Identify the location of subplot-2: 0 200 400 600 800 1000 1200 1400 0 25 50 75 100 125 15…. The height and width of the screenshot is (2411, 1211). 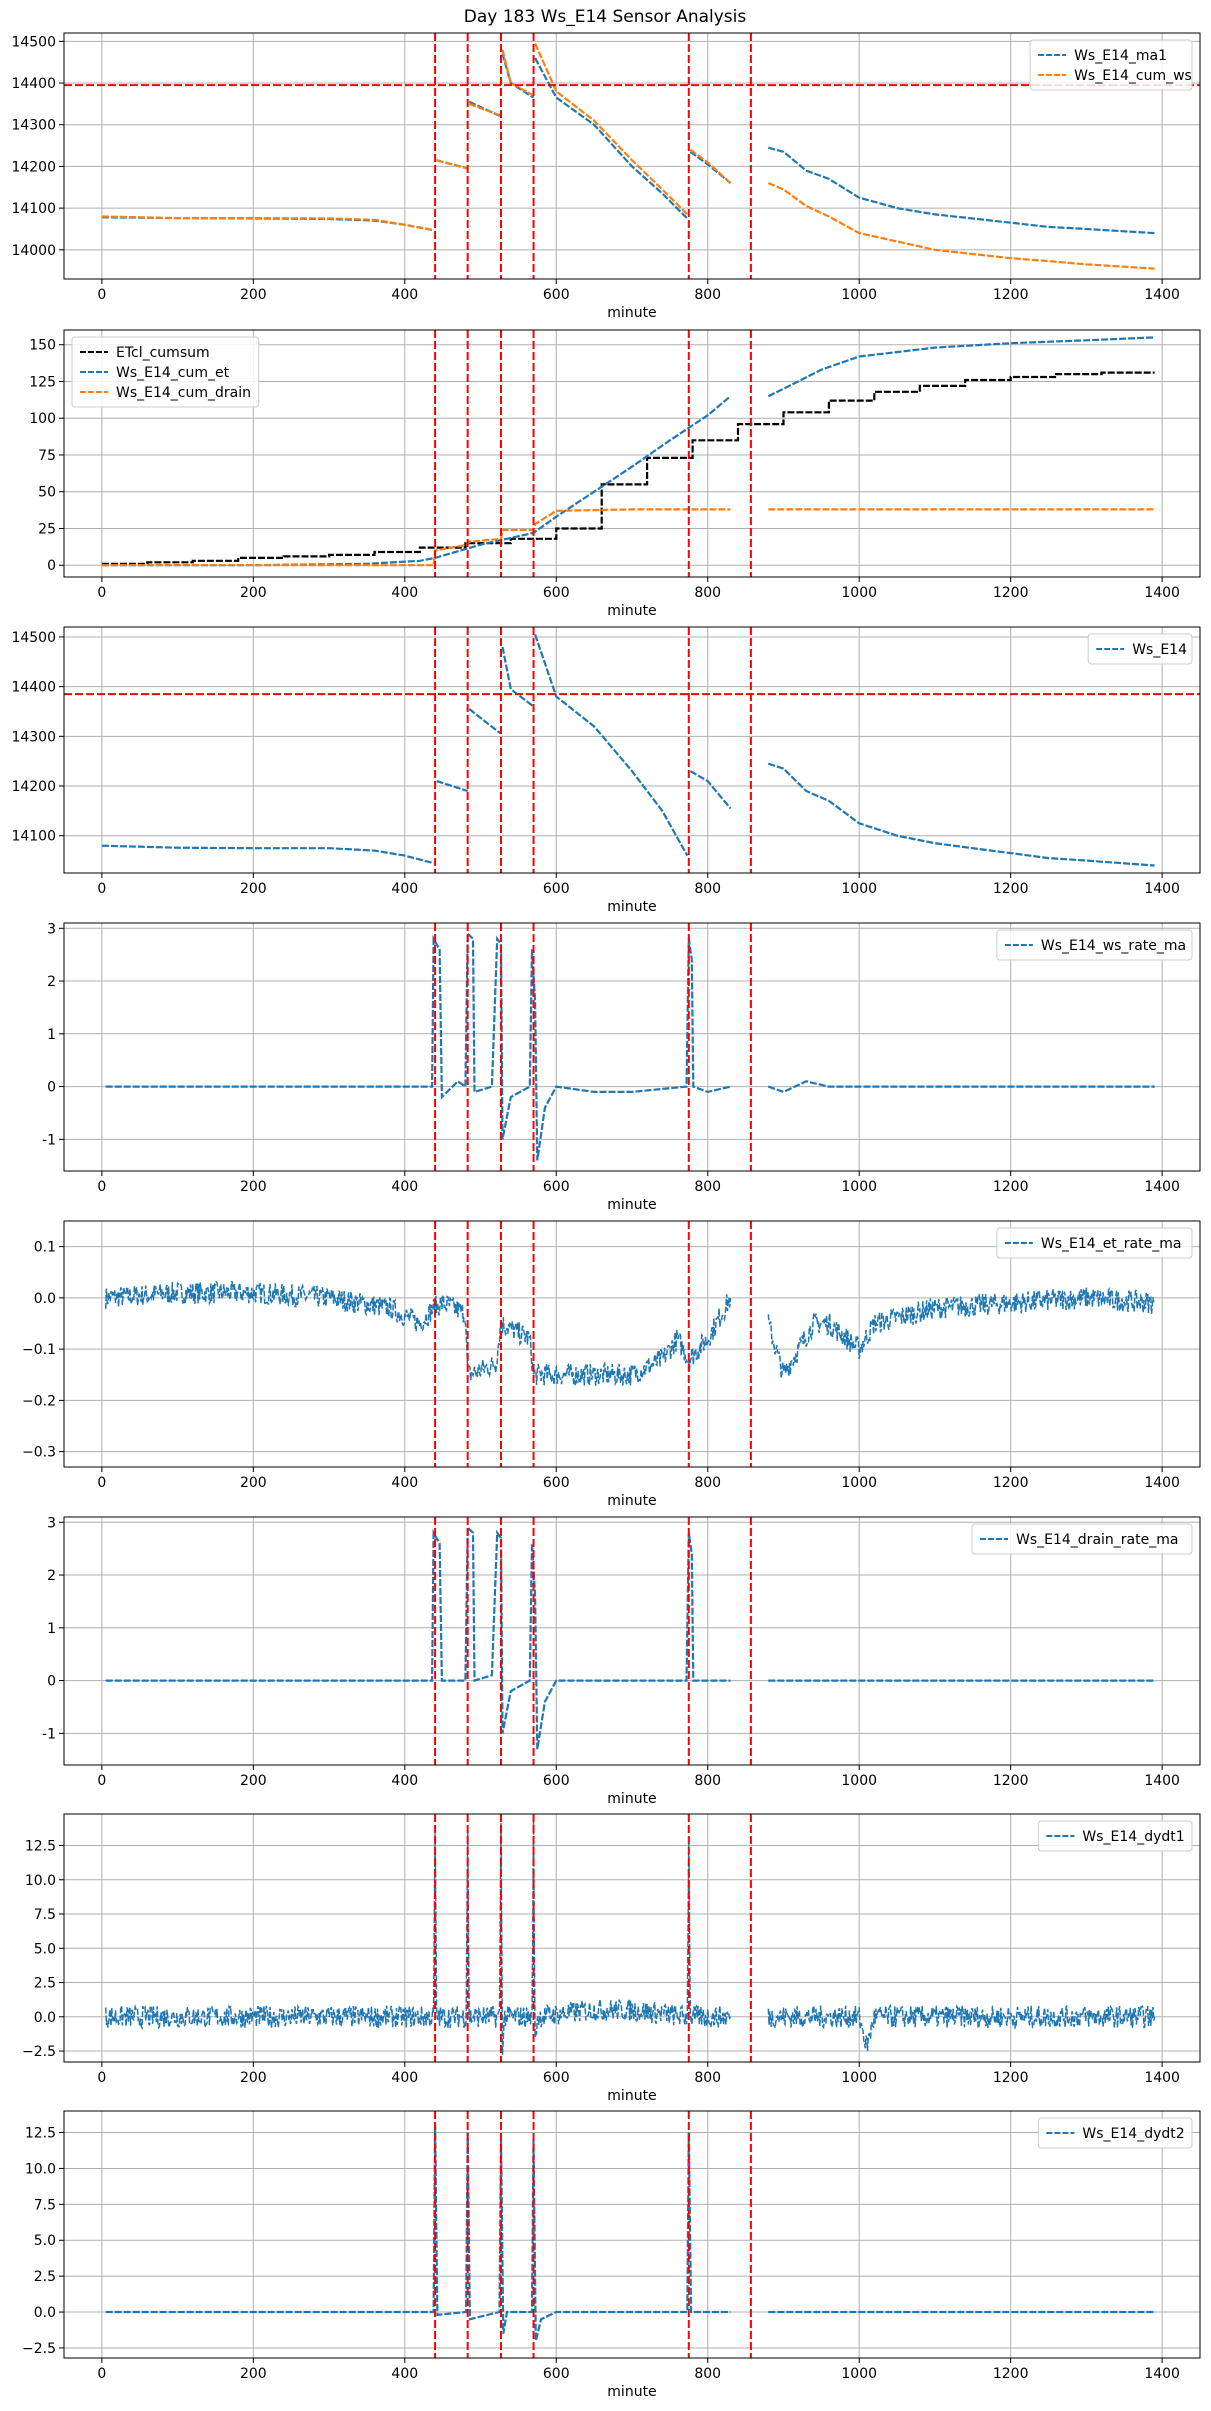
(615, 474).